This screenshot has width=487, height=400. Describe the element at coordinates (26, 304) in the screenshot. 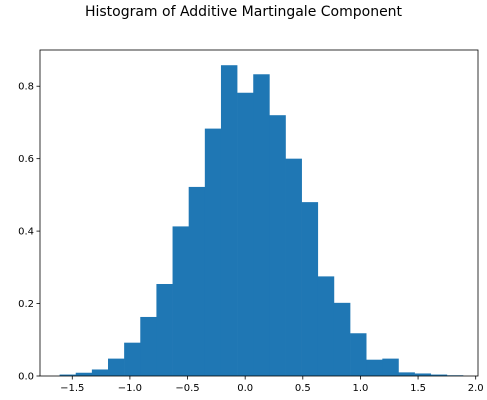

I see `y-tick-label-1: 0.2` at that location.